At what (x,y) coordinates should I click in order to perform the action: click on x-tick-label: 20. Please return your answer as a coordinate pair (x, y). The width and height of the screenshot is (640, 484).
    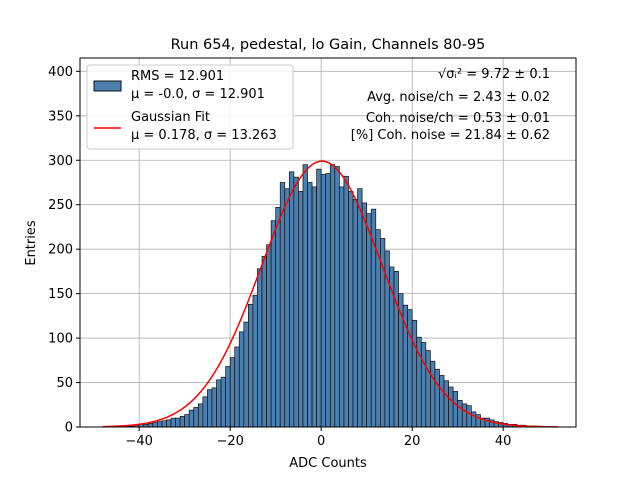
    Looking at the image, I should click on (412, 441).